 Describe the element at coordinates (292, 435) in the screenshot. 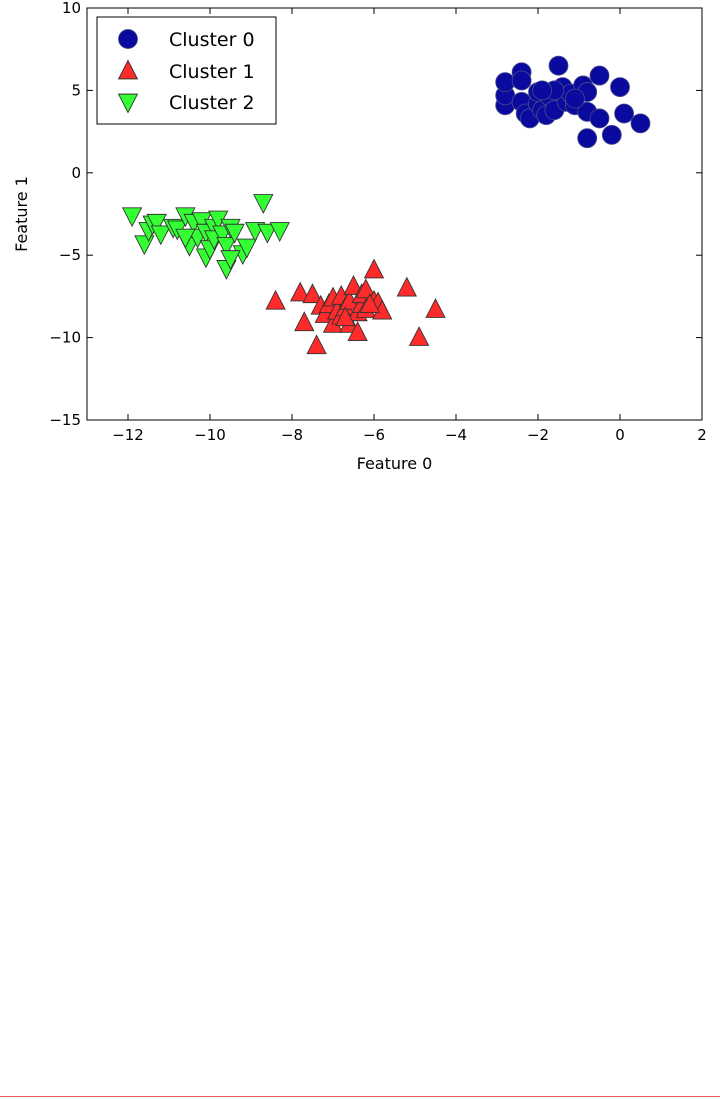

I see `x-tick-label: −8` at that location.